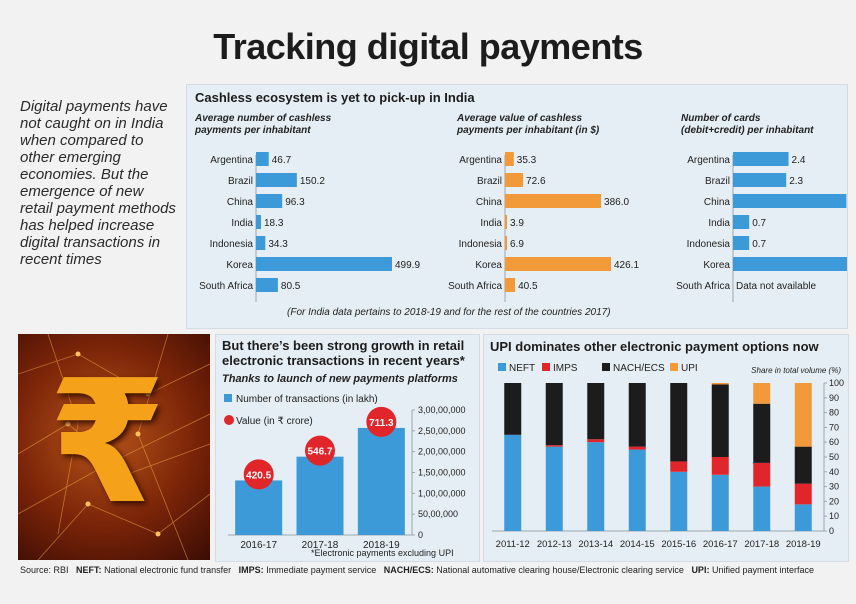  Describe the element at coordinates (381, 423) in the screenshot. I see `value-bubble-label: 711.3` at that location.